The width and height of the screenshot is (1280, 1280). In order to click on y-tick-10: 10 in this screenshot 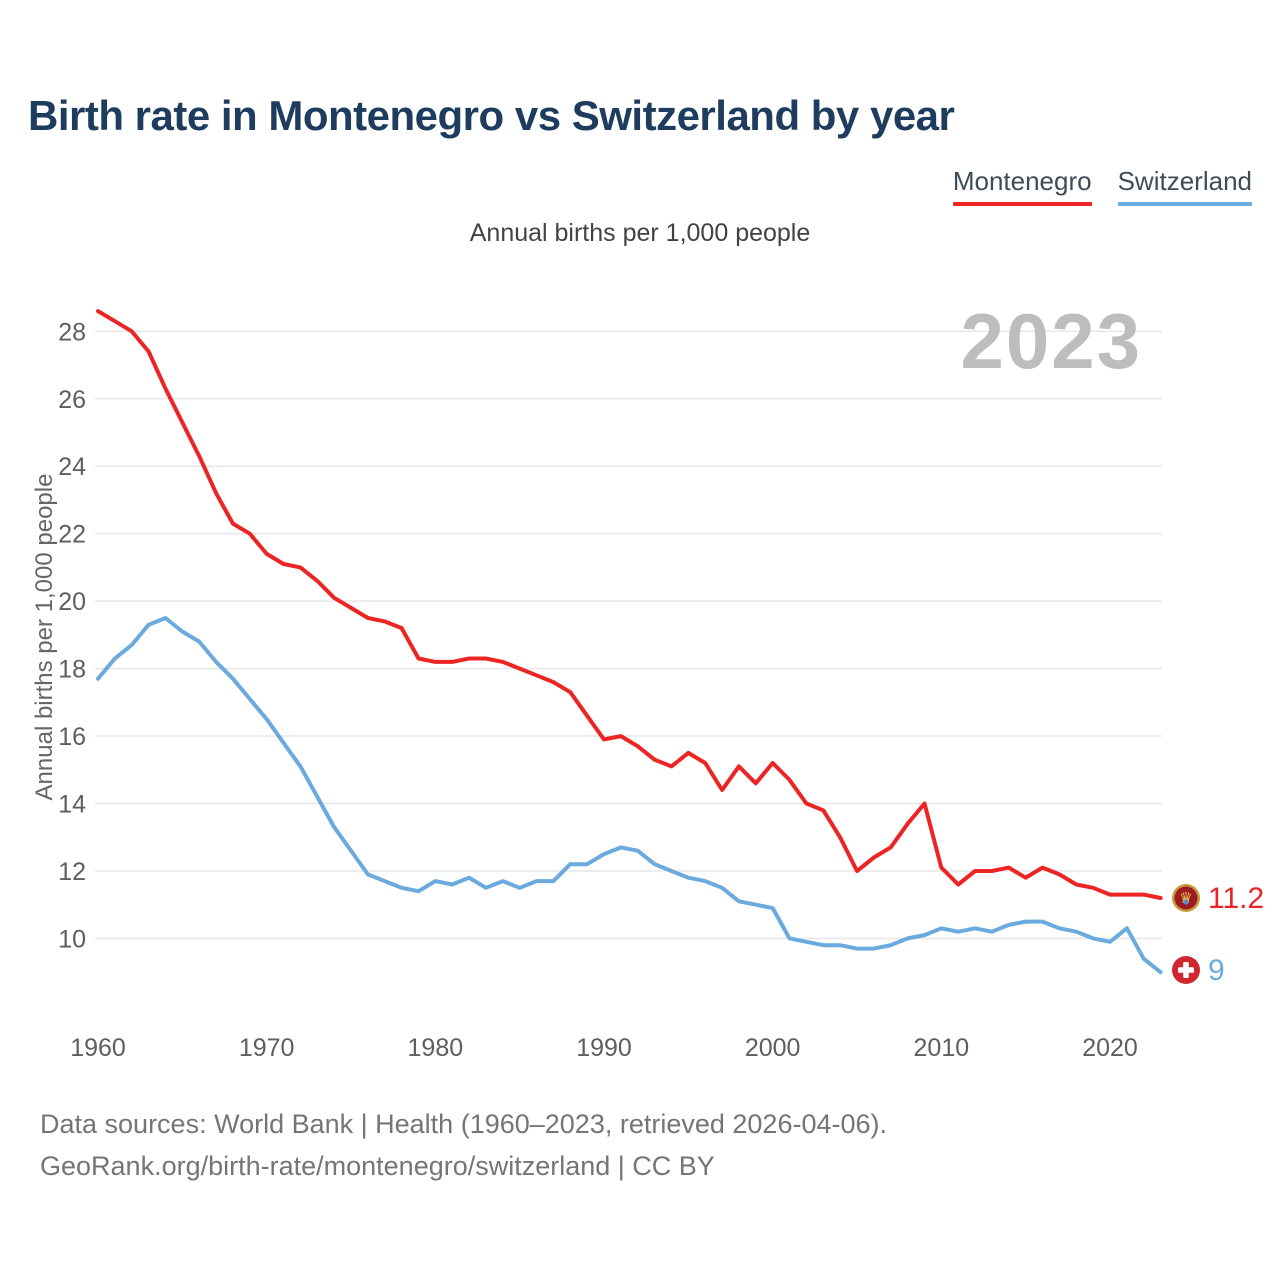, I will do `click(72, 939)`.